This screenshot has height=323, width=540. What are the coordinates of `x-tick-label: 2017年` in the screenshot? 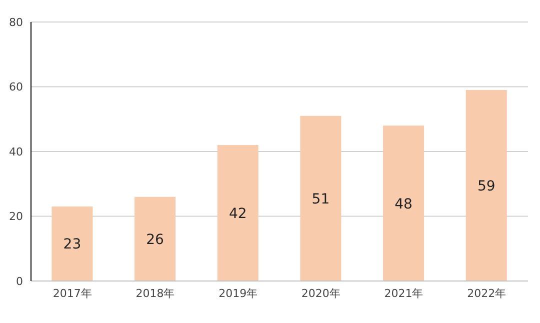 It's located at (72, 293).